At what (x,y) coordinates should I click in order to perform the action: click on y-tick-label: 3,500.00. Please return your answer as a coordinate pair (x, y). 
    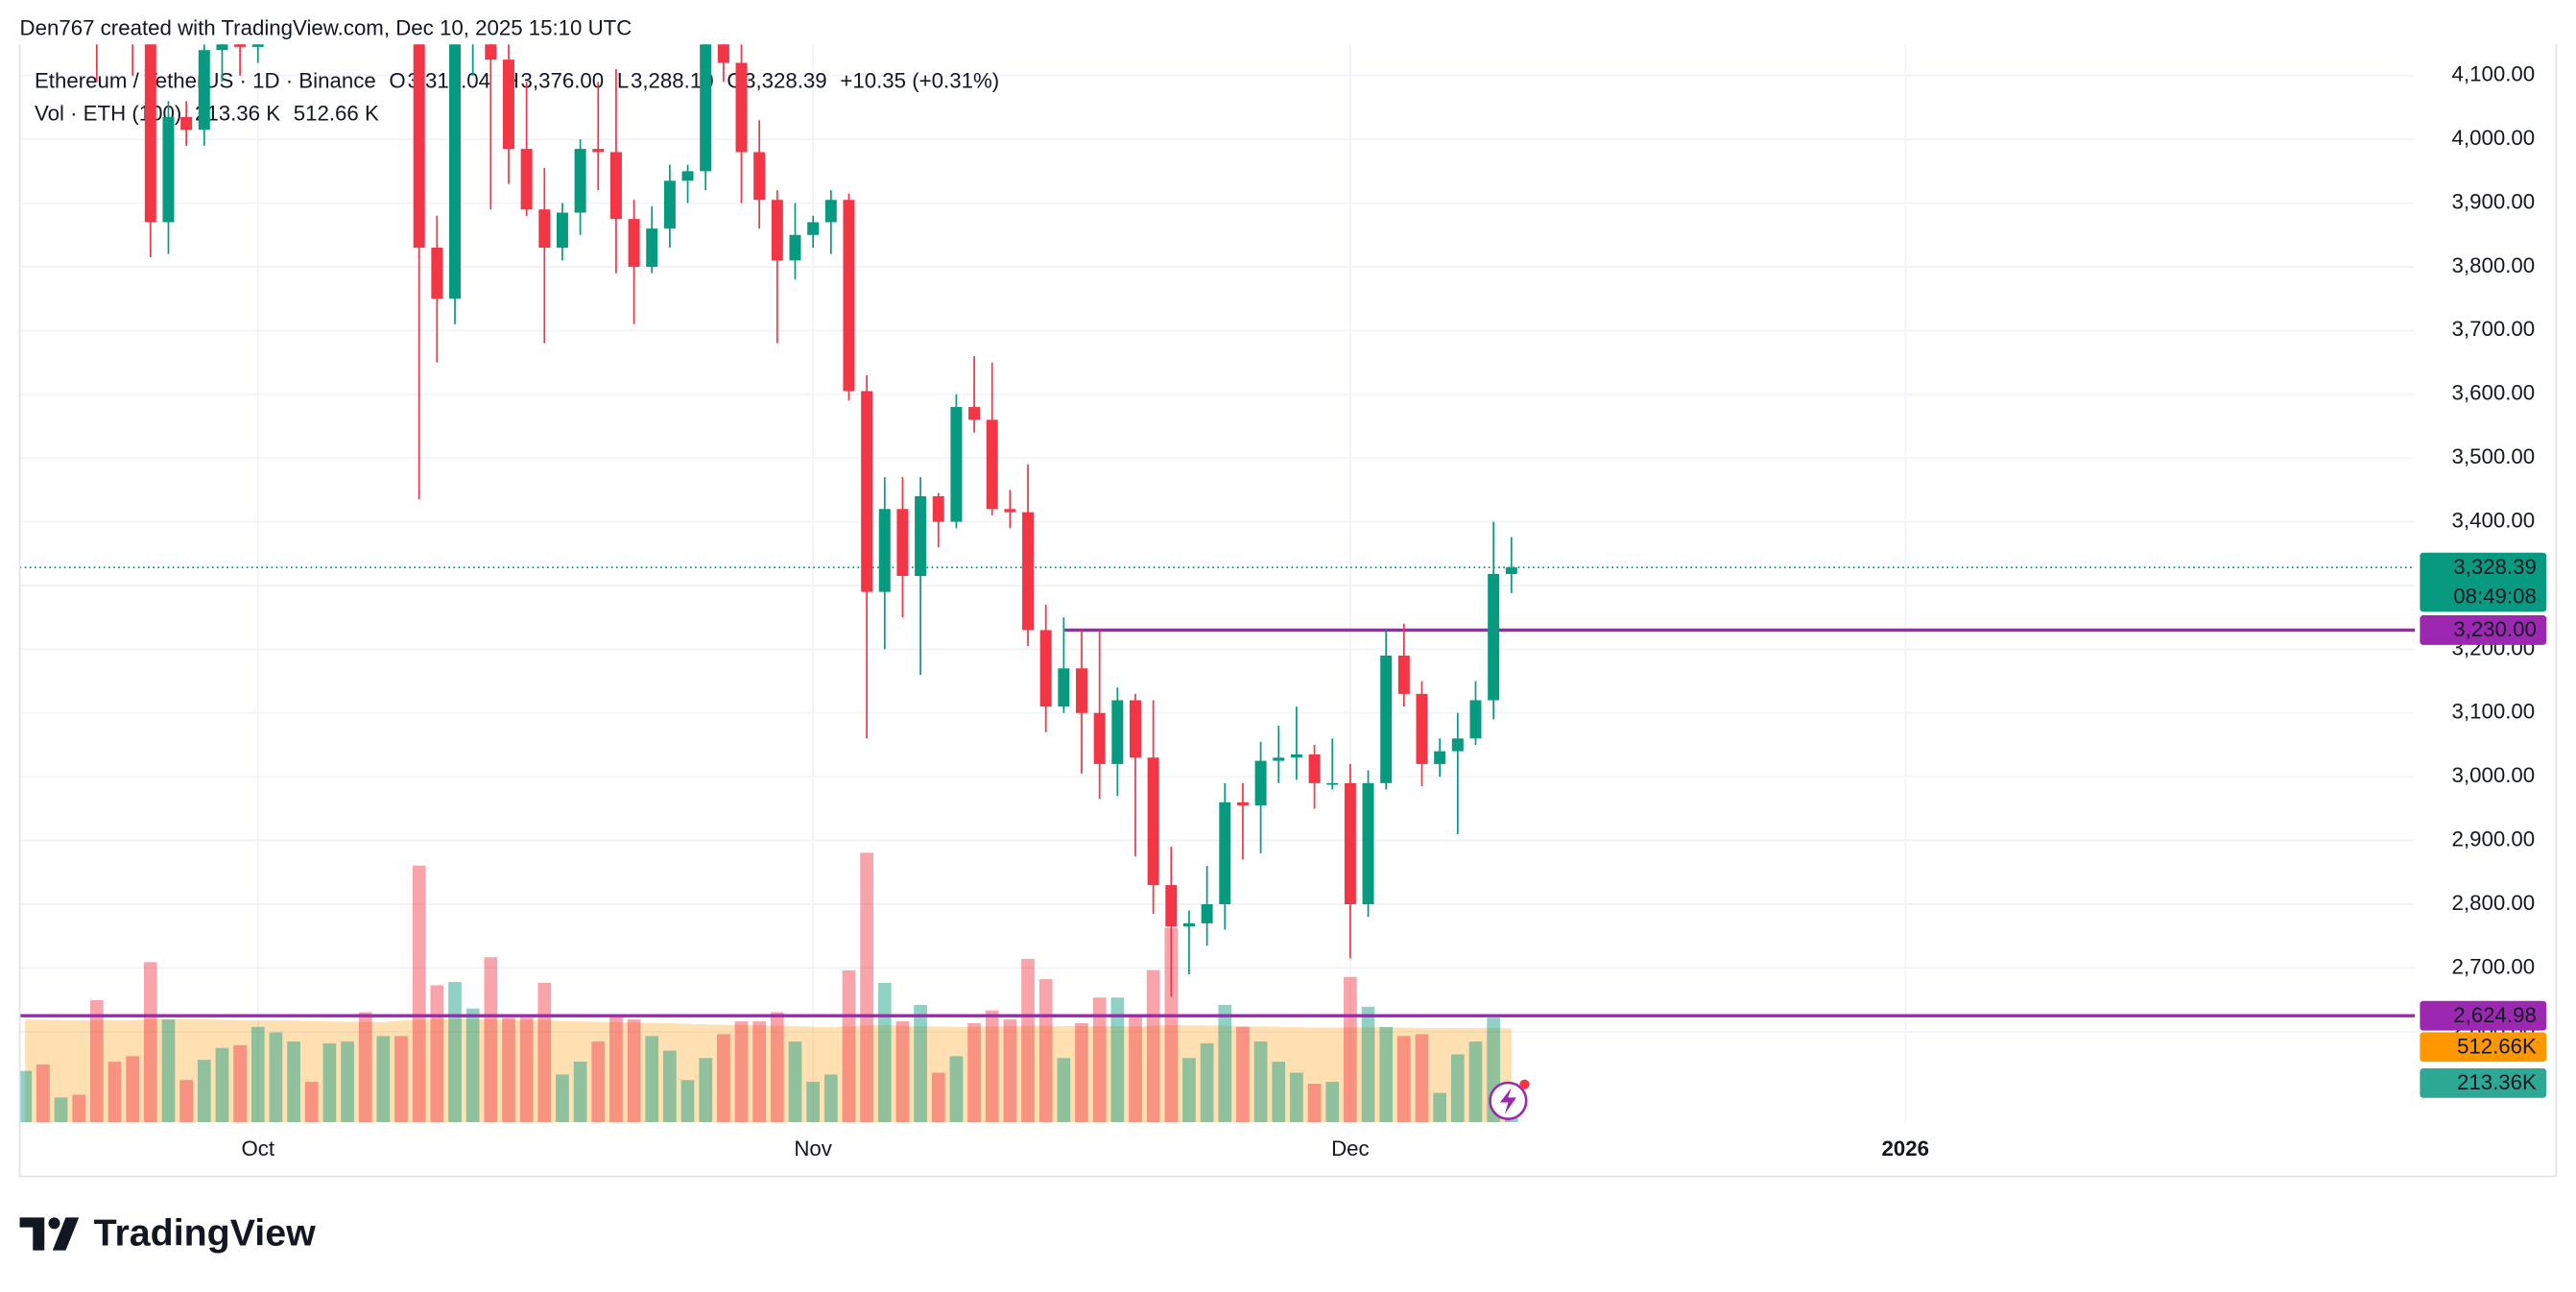
    Looking at the image, I should click on (2494, 456).